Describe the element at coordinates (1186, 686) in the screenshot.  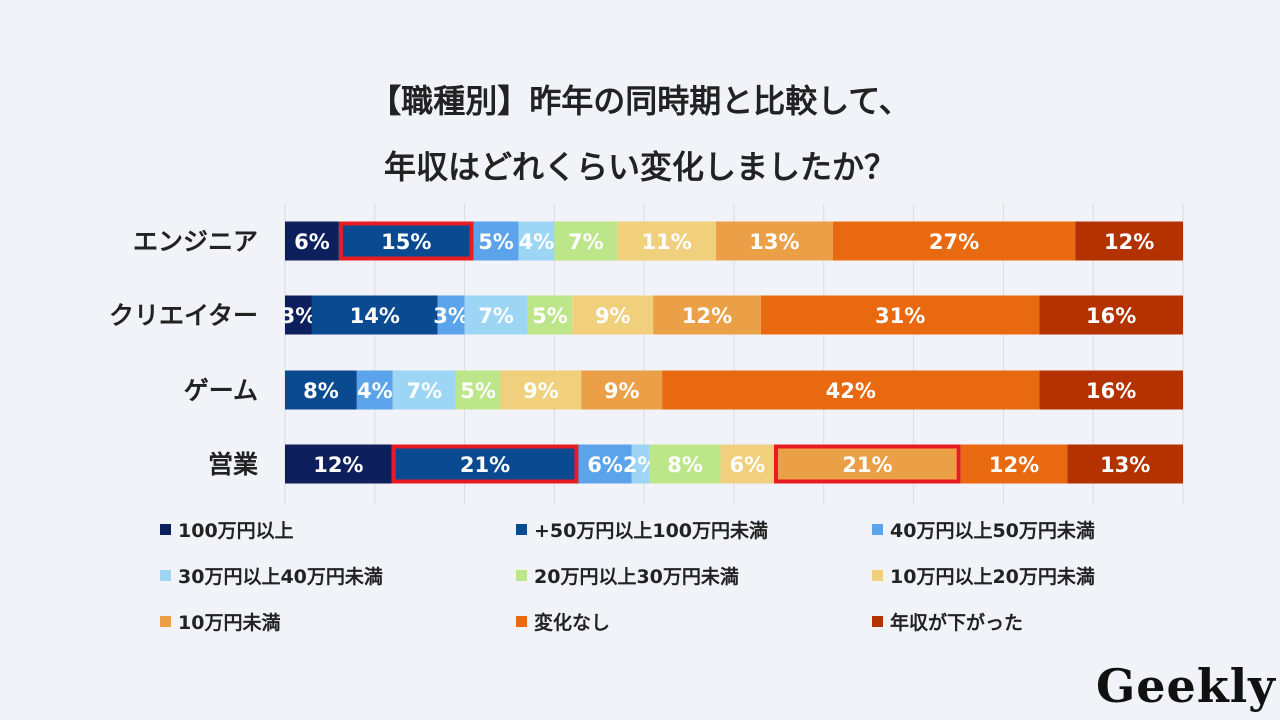
I see `geekly-logo: Geekly` at that location.